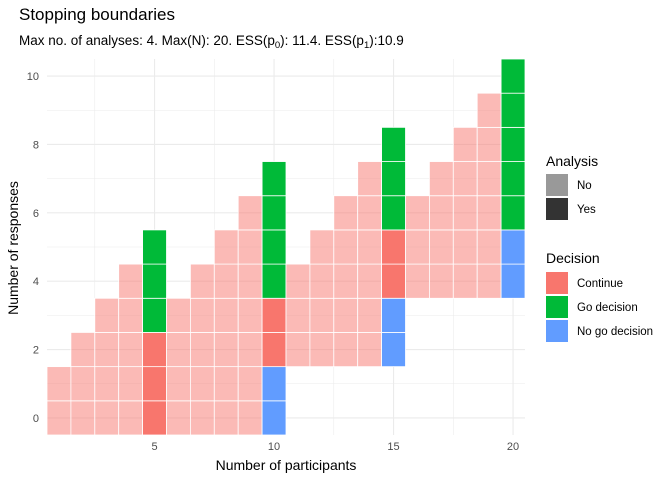 The height and width of the screenshot is (480, 672). What do you see at coordinates (615, 332) in the screenshot?
I see `legend-label-decision: No go decision` at bounding box center [615, 332].